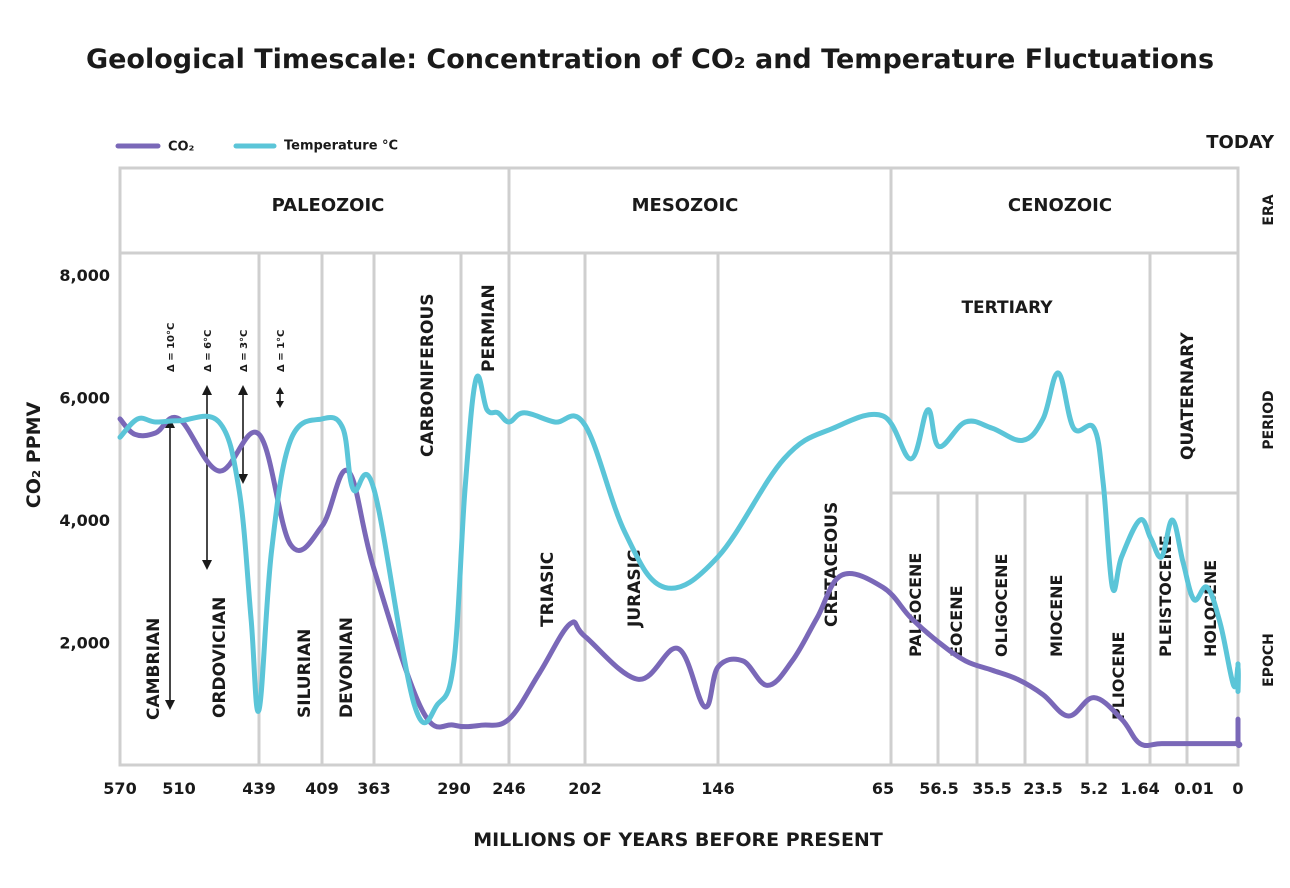  I want to click on x-tick-label: 202, so click(584, 788).